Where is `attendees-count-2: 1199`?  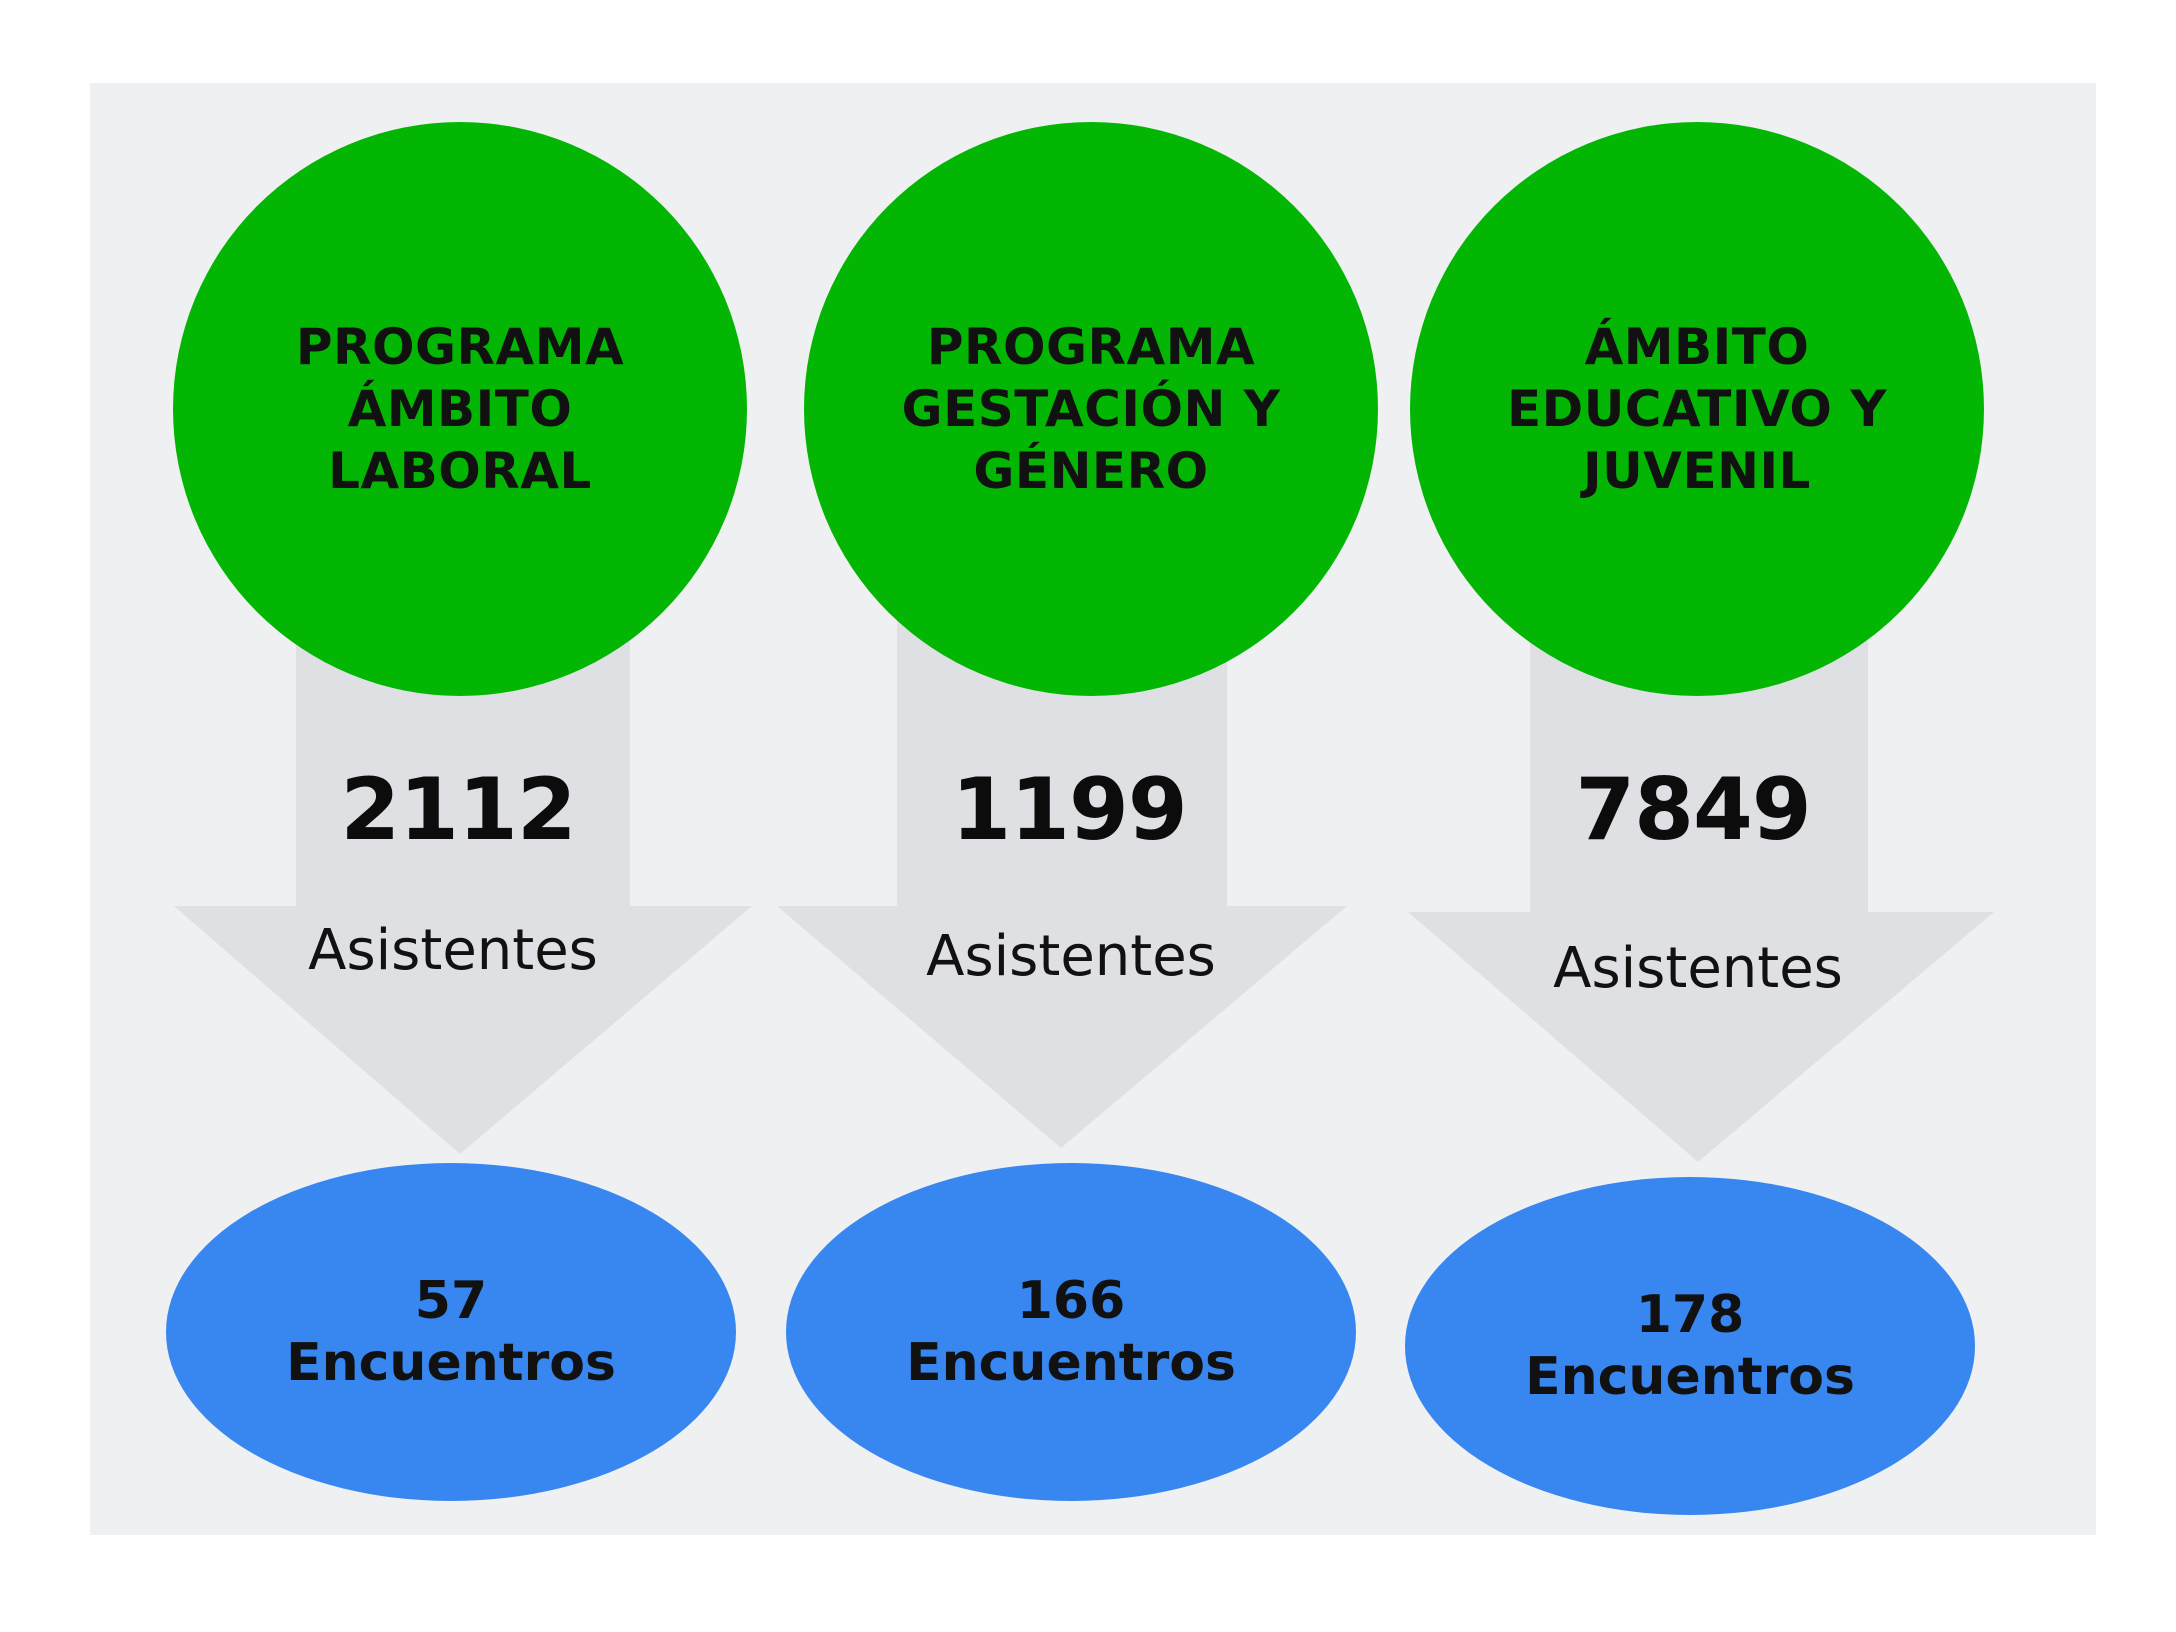 attendees-count-2: 1199 is located at coordinates (1069, 810).